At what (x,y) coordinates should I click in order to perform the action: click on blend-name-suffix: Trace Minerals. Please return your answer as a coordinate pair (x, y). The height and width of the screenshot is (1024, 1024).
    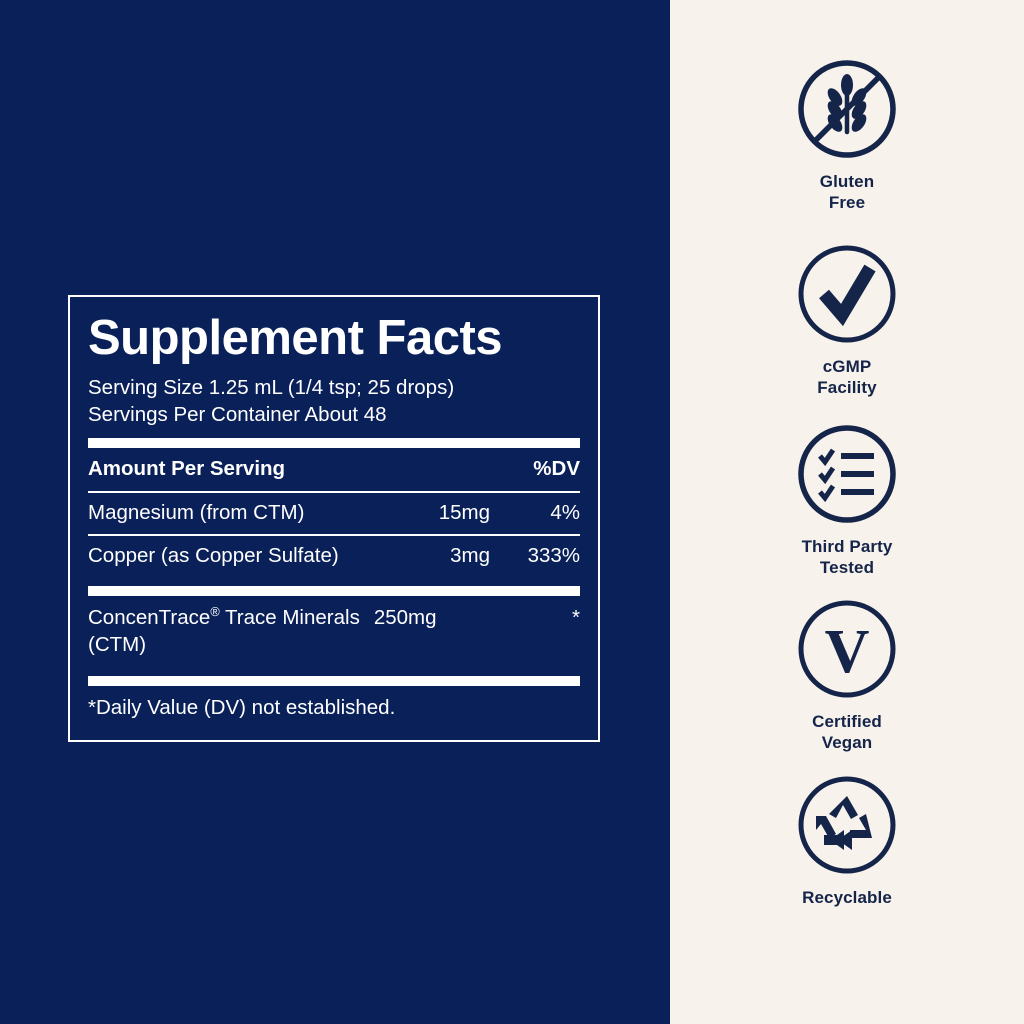
    Looking at the image, I should click on (289, 618).